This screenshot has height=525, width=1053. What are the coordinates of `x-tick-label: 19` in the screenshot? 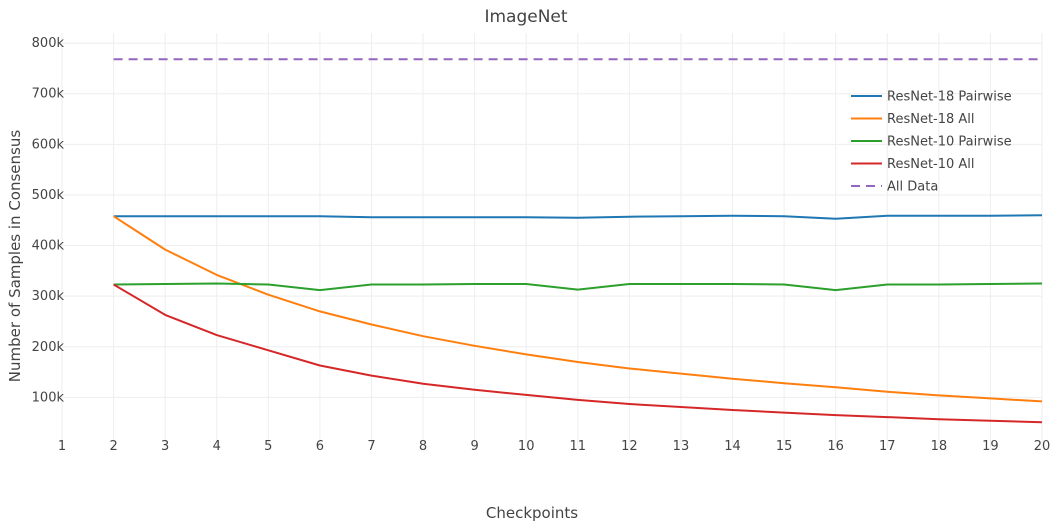 It's located at (990, 446).